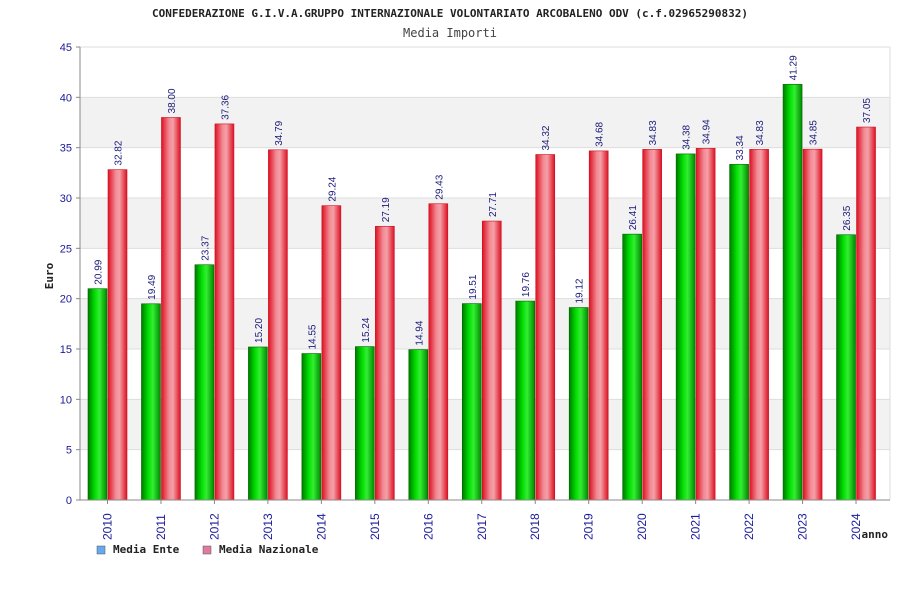  I want to click on data-label: 19.49, so click(152, 286).